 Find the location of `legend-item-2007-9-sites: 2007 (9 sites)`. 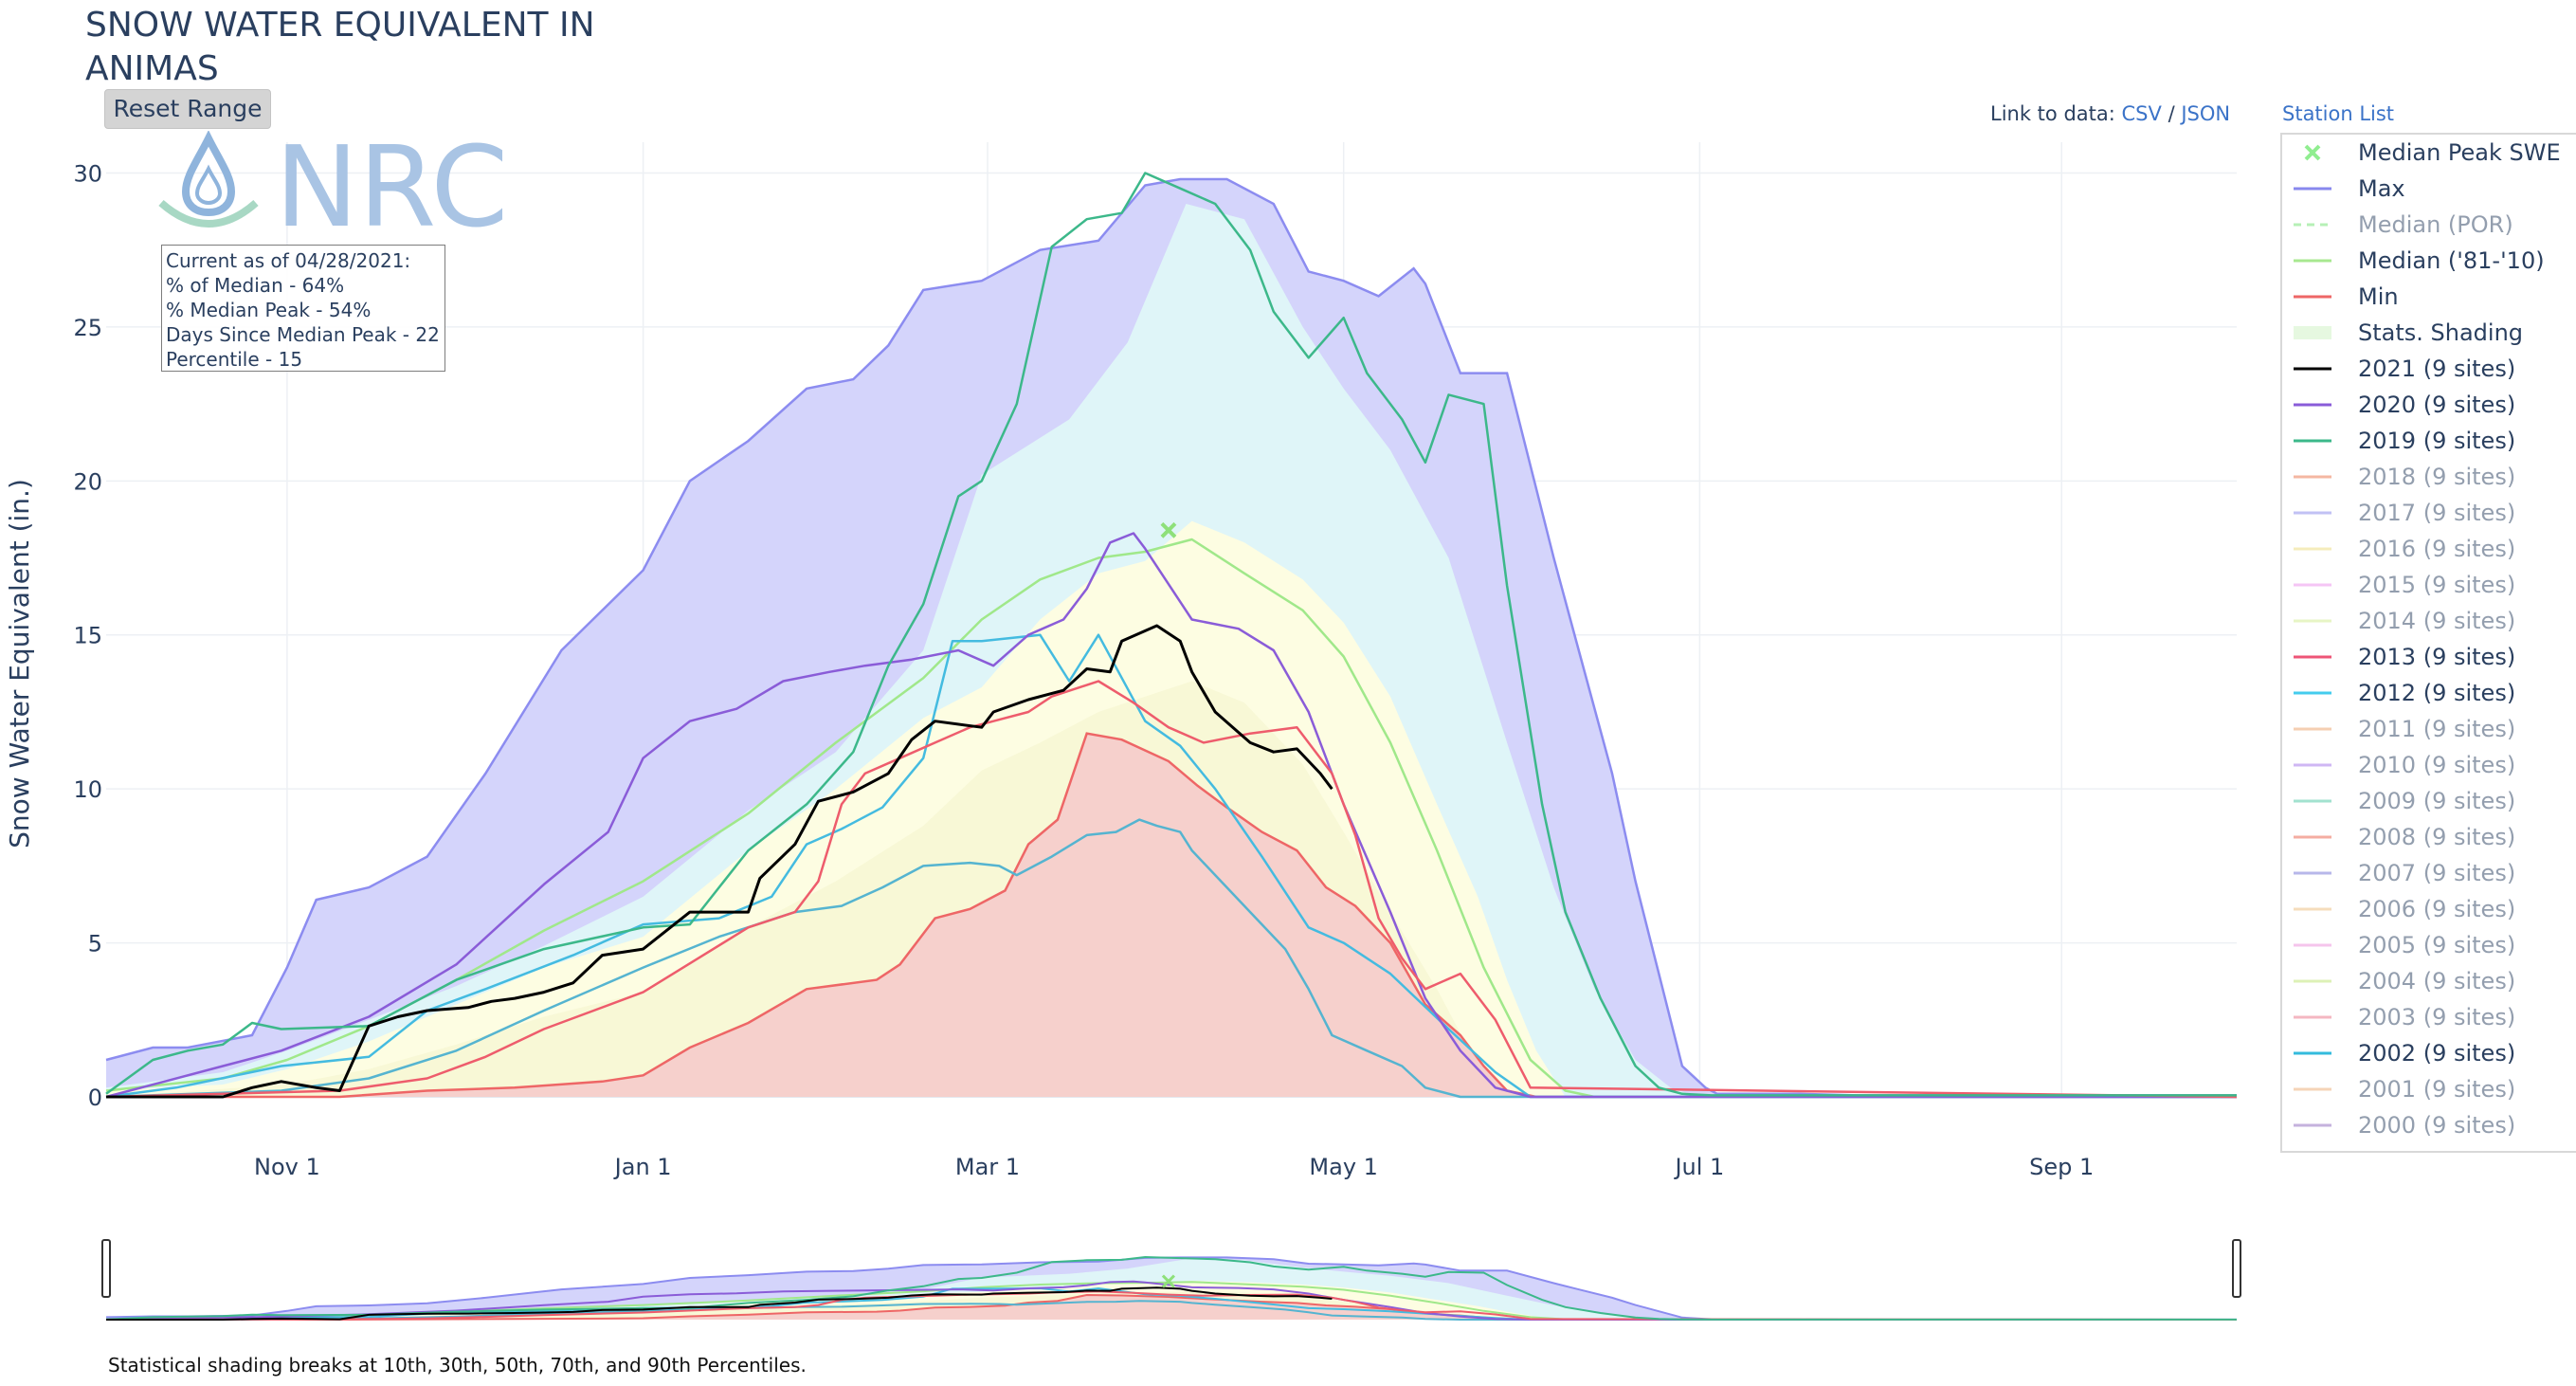

legend-item-2007-9-sites: 2007 (9 sites) is located at coordinates (2429, 873).